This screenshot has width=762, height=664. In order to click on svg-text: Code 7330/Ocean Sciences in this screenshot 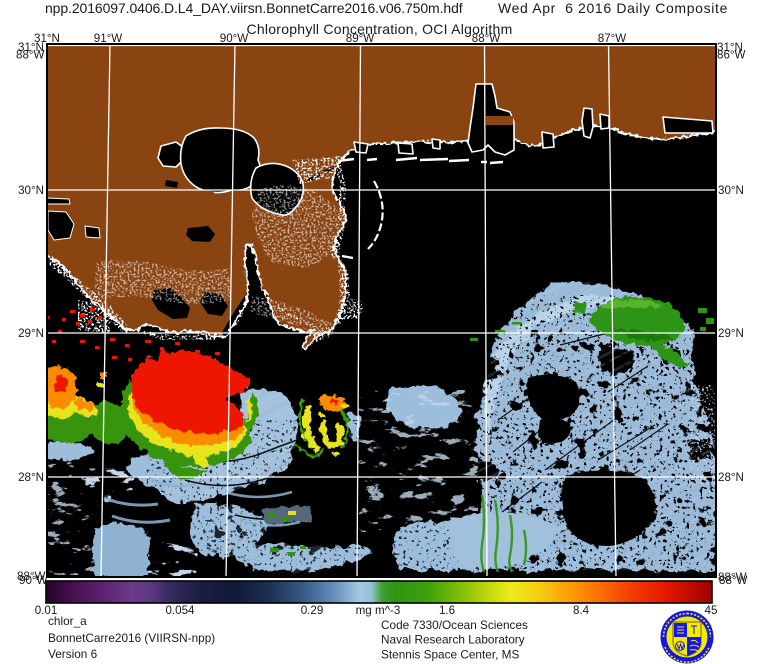, I will do `click(454, 625)`.